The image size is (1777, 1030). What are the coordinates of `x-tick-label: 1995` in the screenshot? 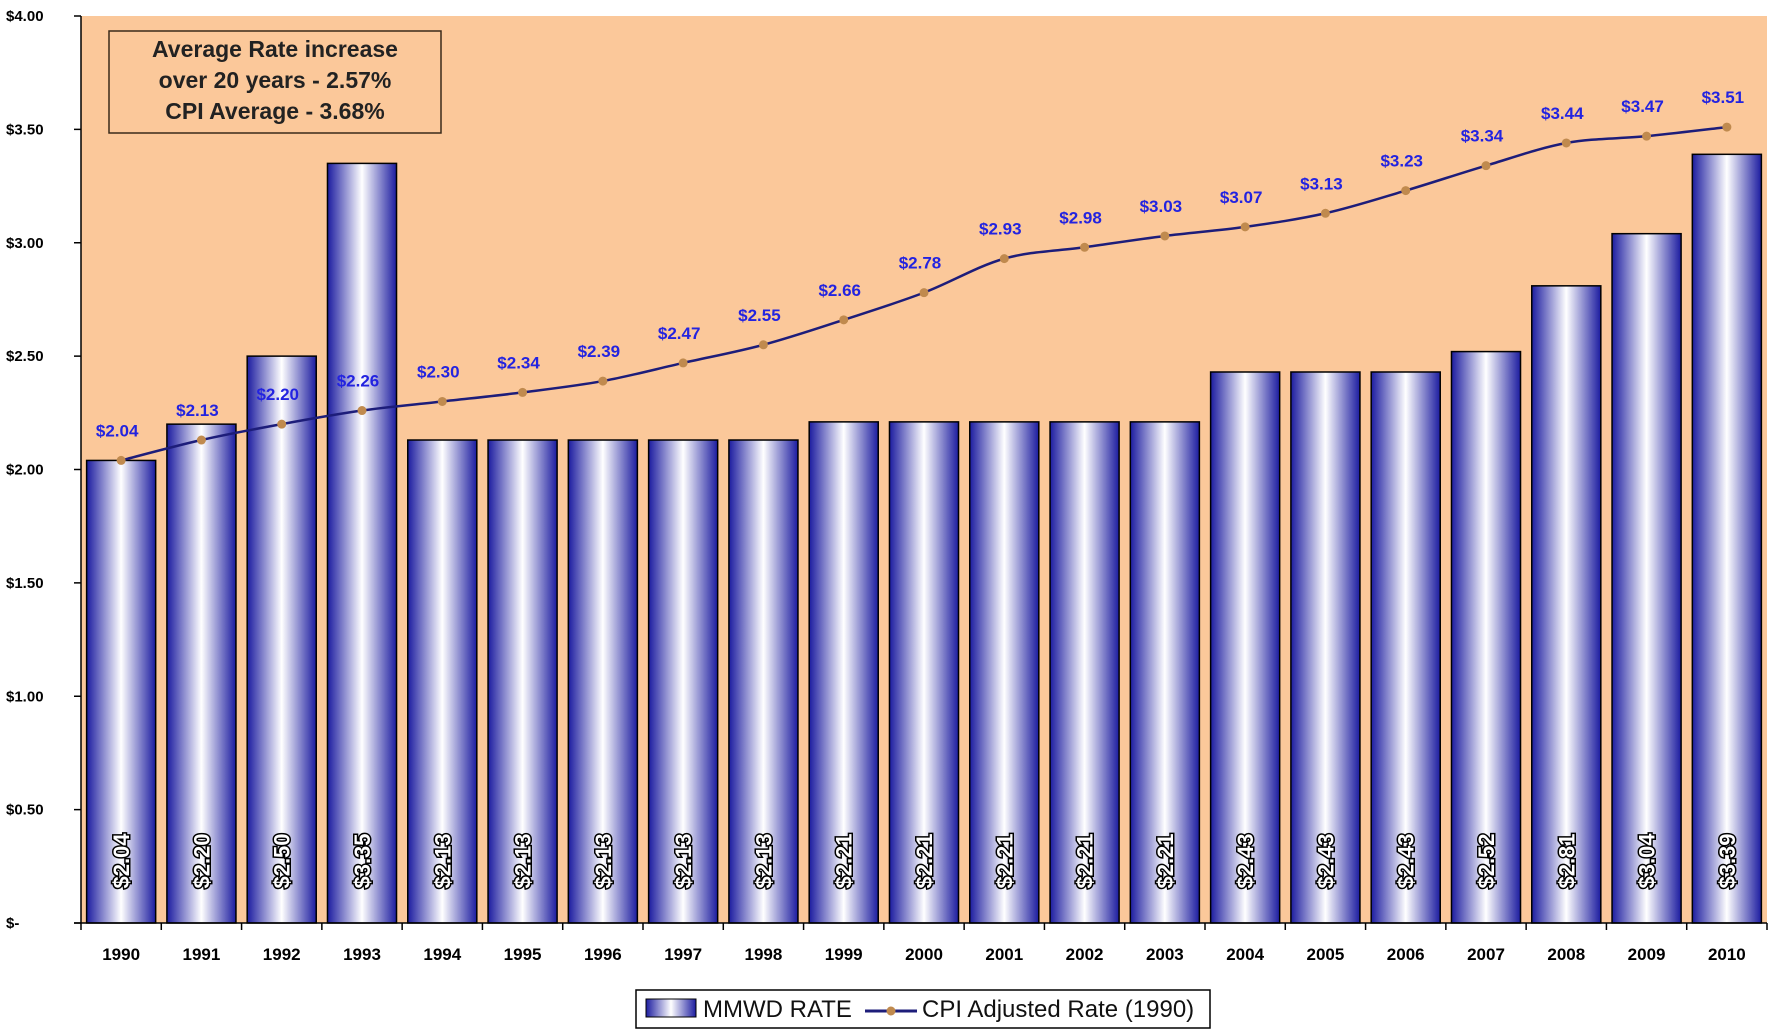 It's located at (523, 954).